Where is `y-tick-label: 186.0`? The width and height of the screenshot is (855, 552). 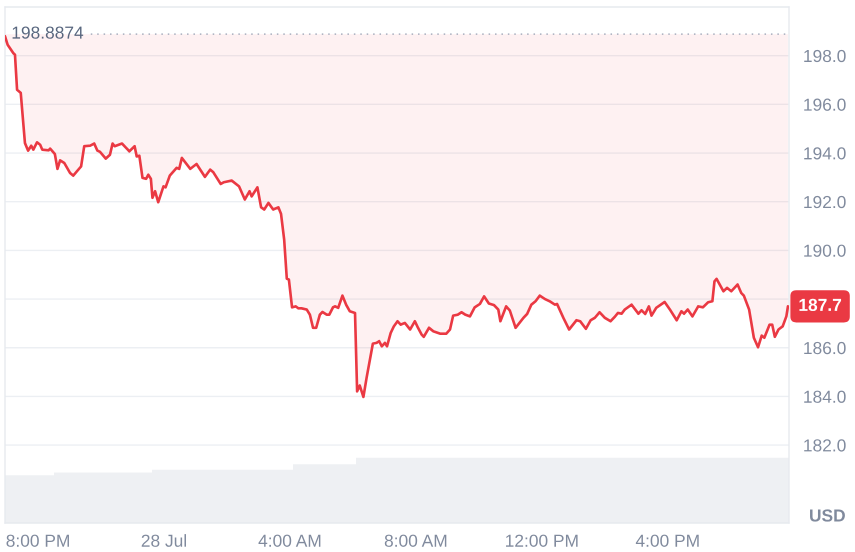
y-tick-label: 186.0 is located at coordinates (825, 348).